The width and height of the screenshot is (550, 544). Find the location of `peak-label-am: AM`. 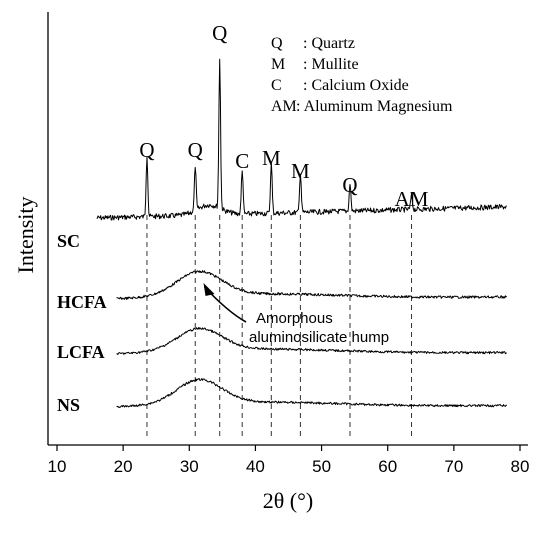

peak-label-am: AM is located at coordinates (412, 199).